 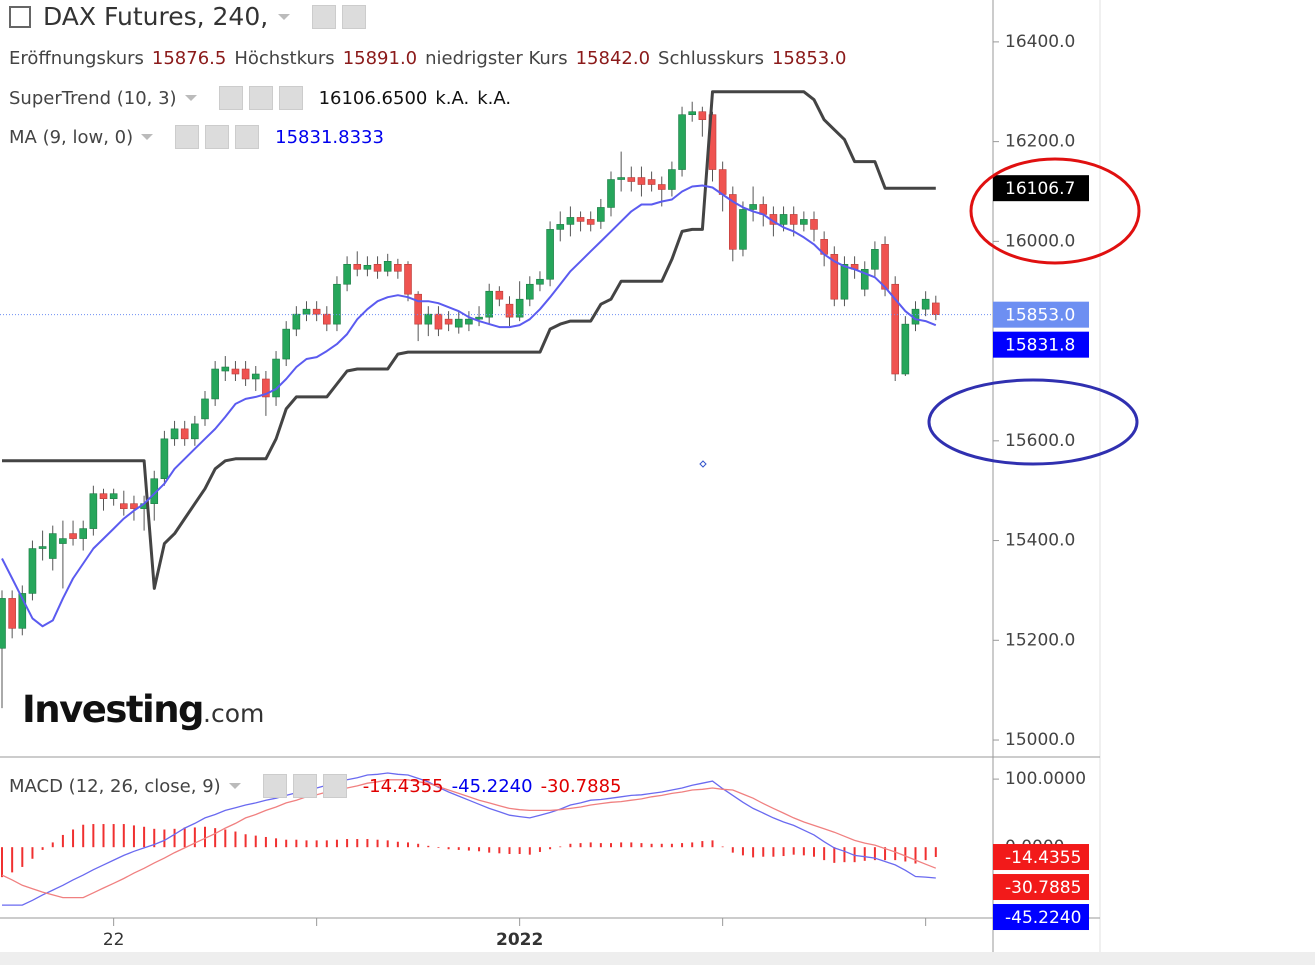 What do you see at coordinates (1040, 541) in the screenshot?
I see `y-tick-label: 15400.0` at bounding box center [1040, 541].